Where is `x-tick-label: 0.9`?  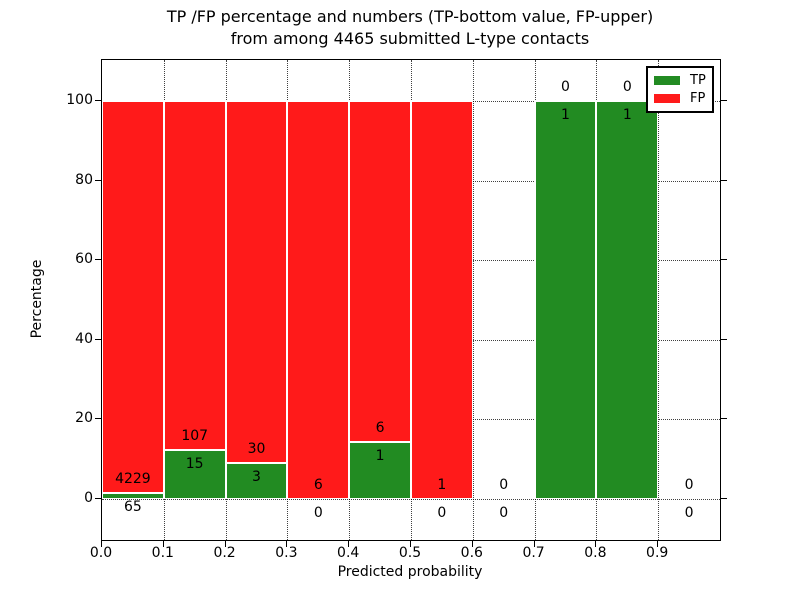
x-tick-label: 0.9 is located at coordinates (657, 553).